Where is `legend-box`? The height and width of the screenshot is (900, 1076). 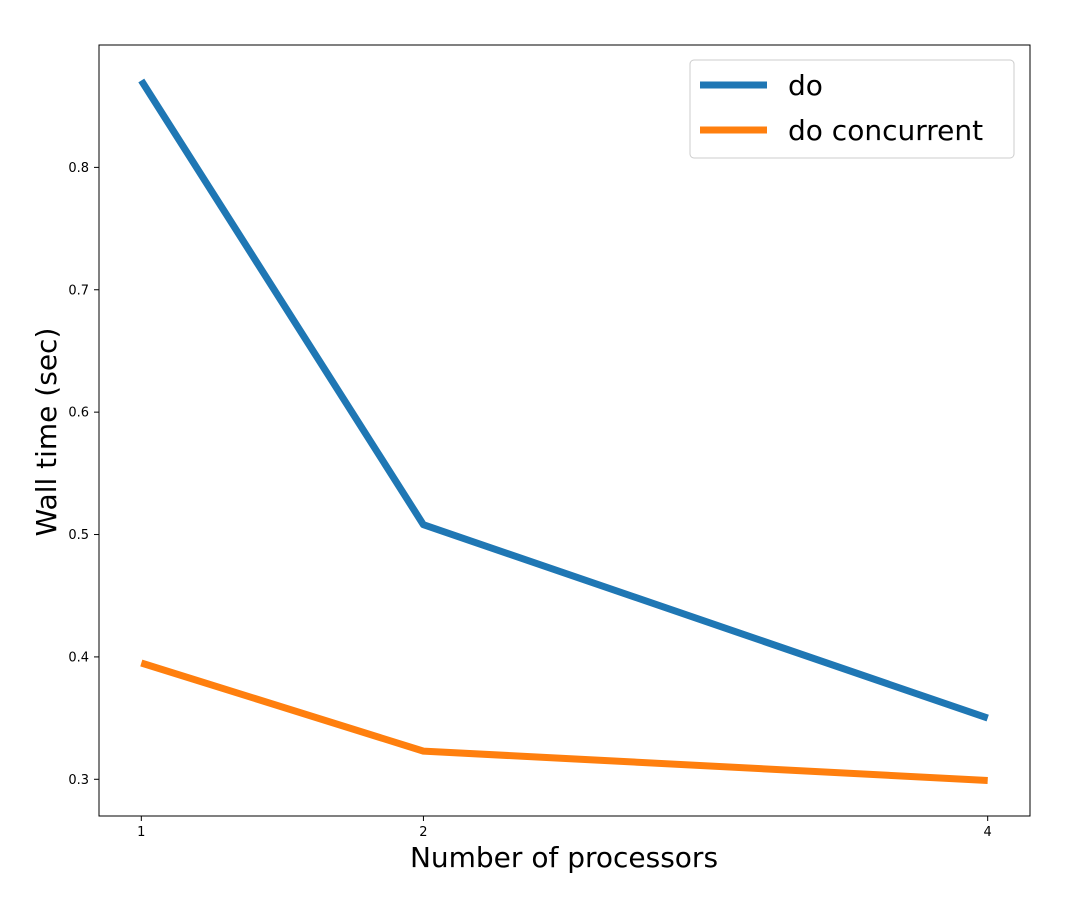 legend-box is located at coordinates (852, 109).